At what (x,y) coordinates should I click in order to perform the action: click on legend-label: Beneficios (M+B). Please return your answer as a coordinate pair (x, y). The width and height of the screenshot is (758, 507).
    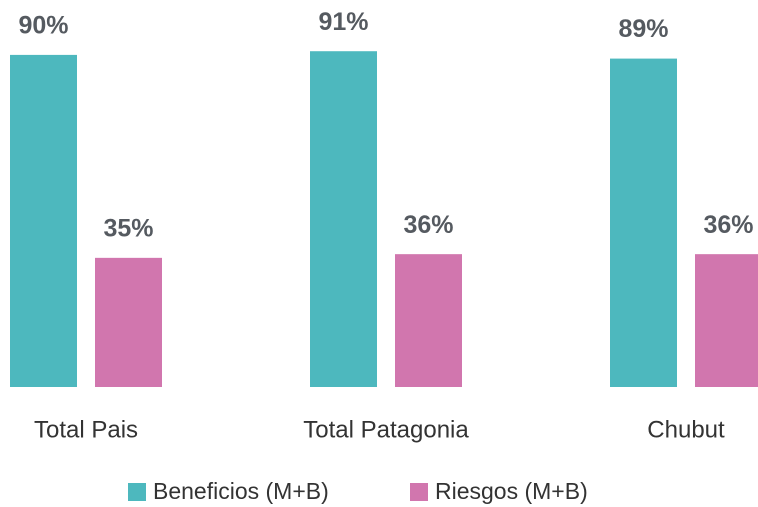
    Looking at the image, I should click on (241, 491).